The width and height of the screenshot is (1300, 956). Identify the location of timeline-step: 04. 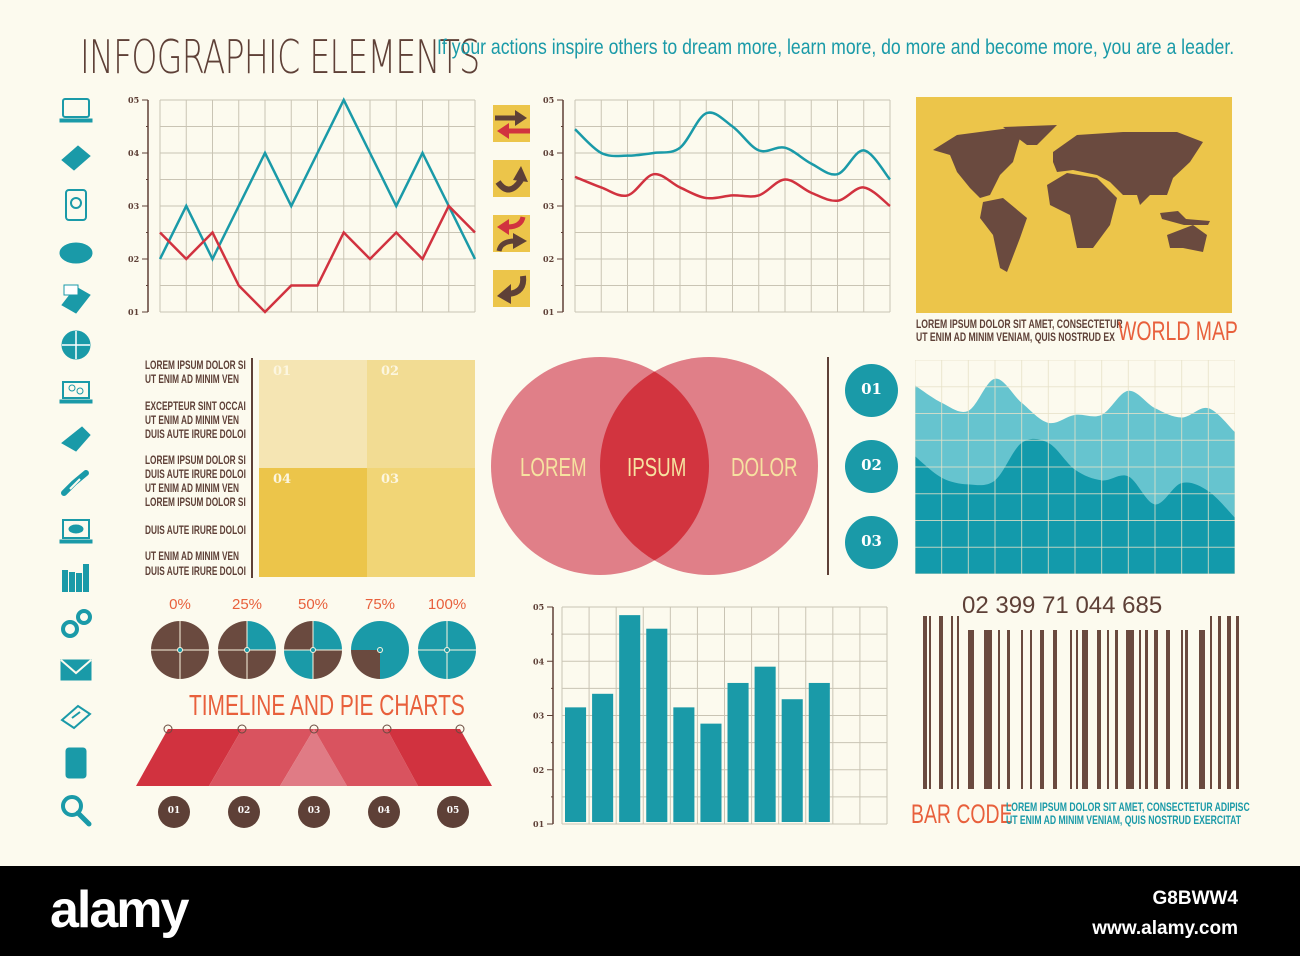
(384, 812).